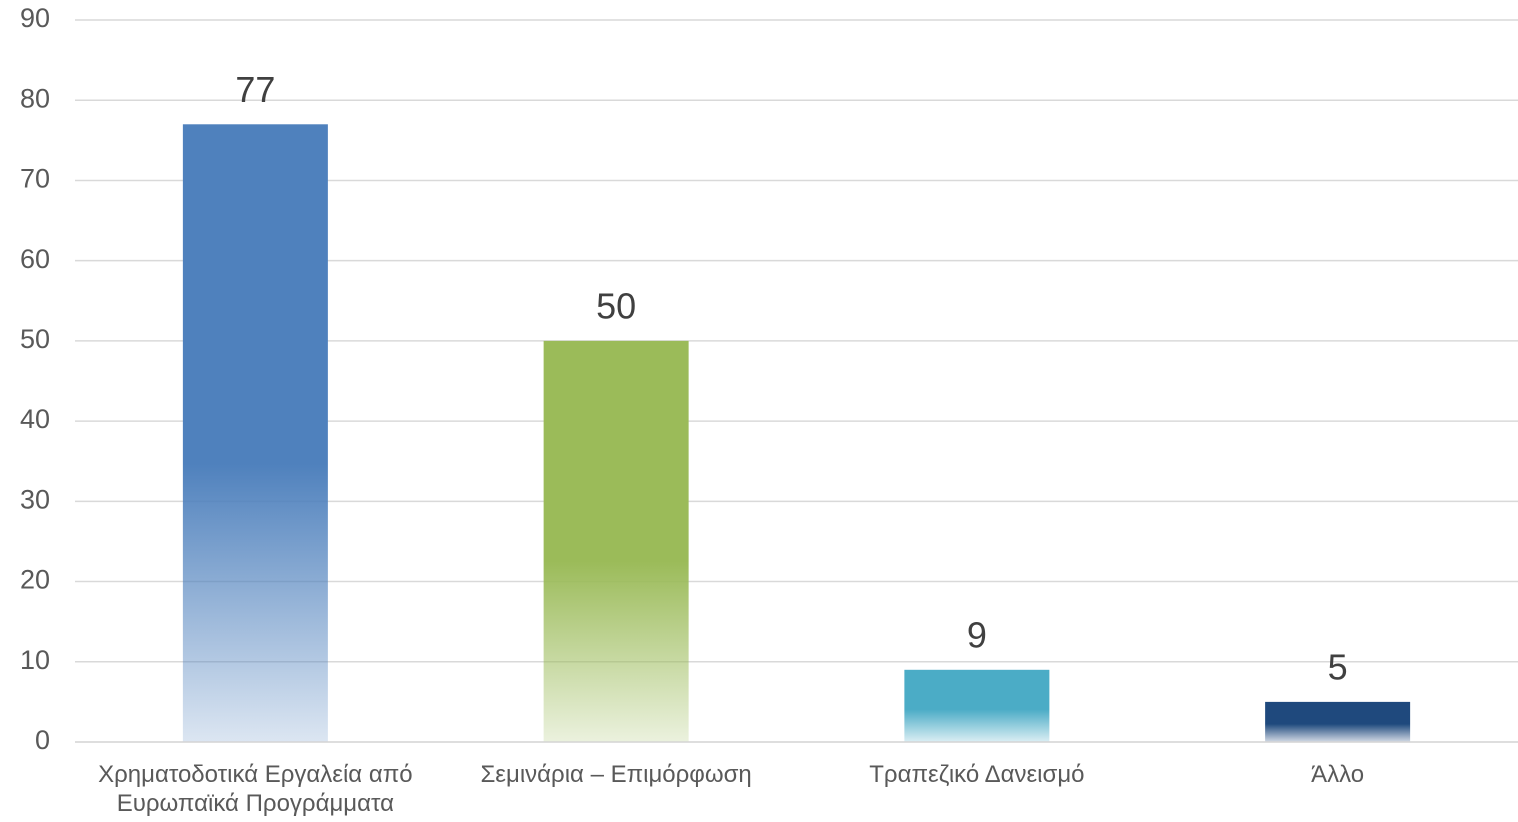 This screenshot has width=1518, height=822. I want to click on y-tick-label: 90, so click(35, 18).